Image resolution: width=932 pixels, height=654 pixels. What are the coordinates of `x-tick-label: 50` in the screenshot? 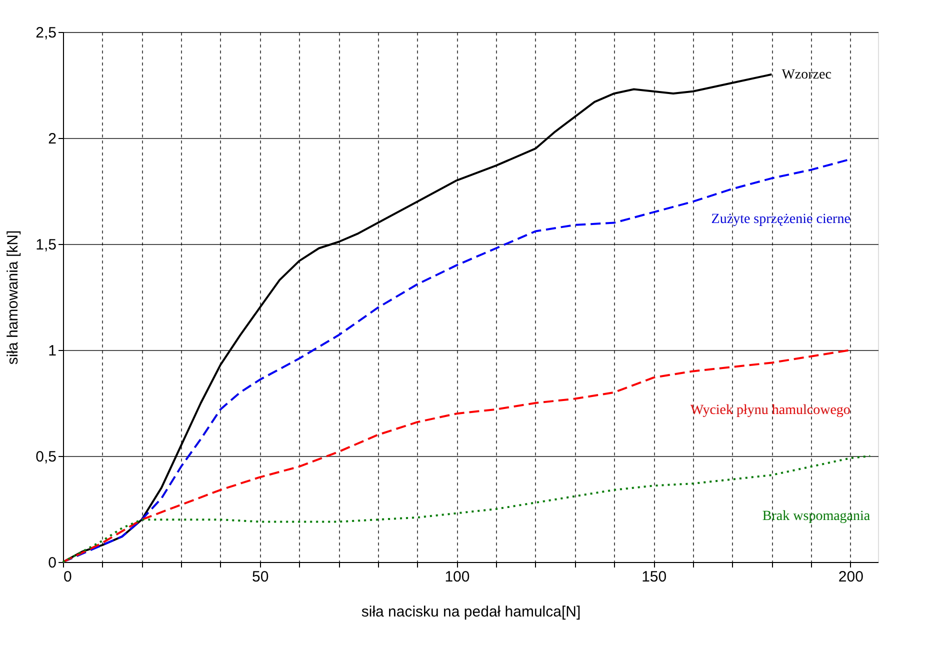 It's located at (260, 577).